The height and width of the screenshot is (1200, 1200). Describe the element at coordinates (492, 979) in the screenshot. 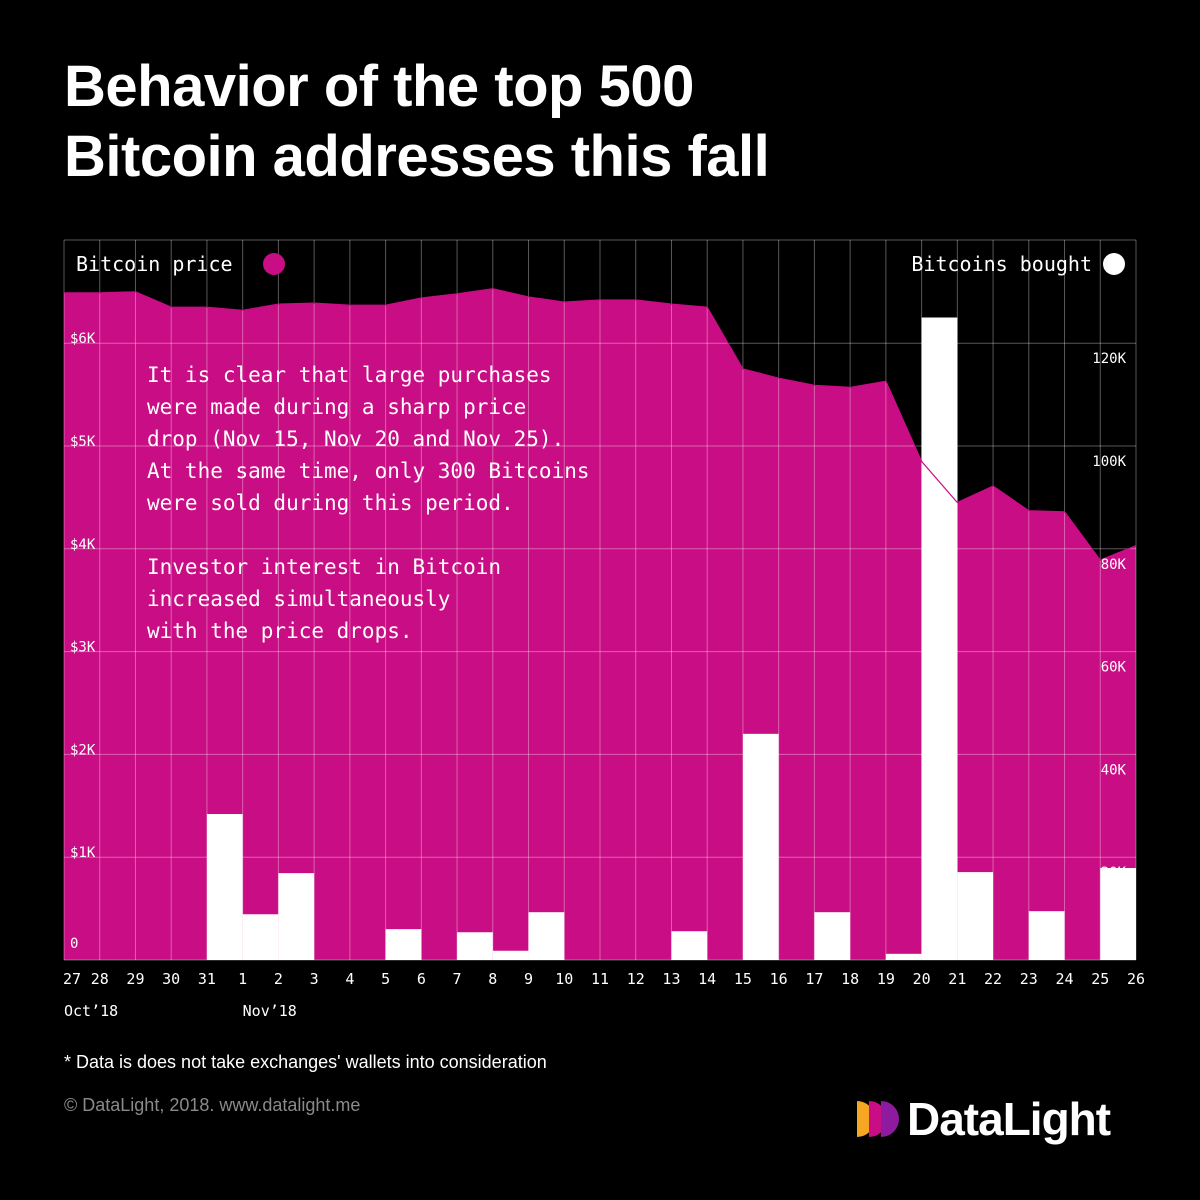

I see `x-axis-tick: 8` at that location.